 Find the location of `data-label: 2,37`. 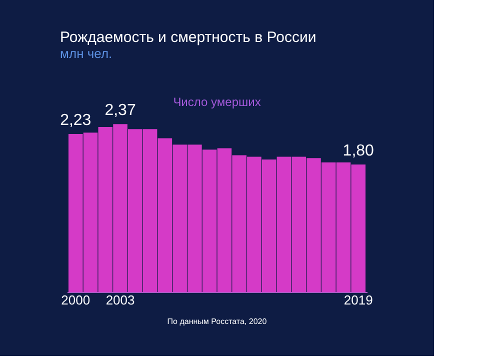

data-label: 2,37 is located at coordinates (120, 111).